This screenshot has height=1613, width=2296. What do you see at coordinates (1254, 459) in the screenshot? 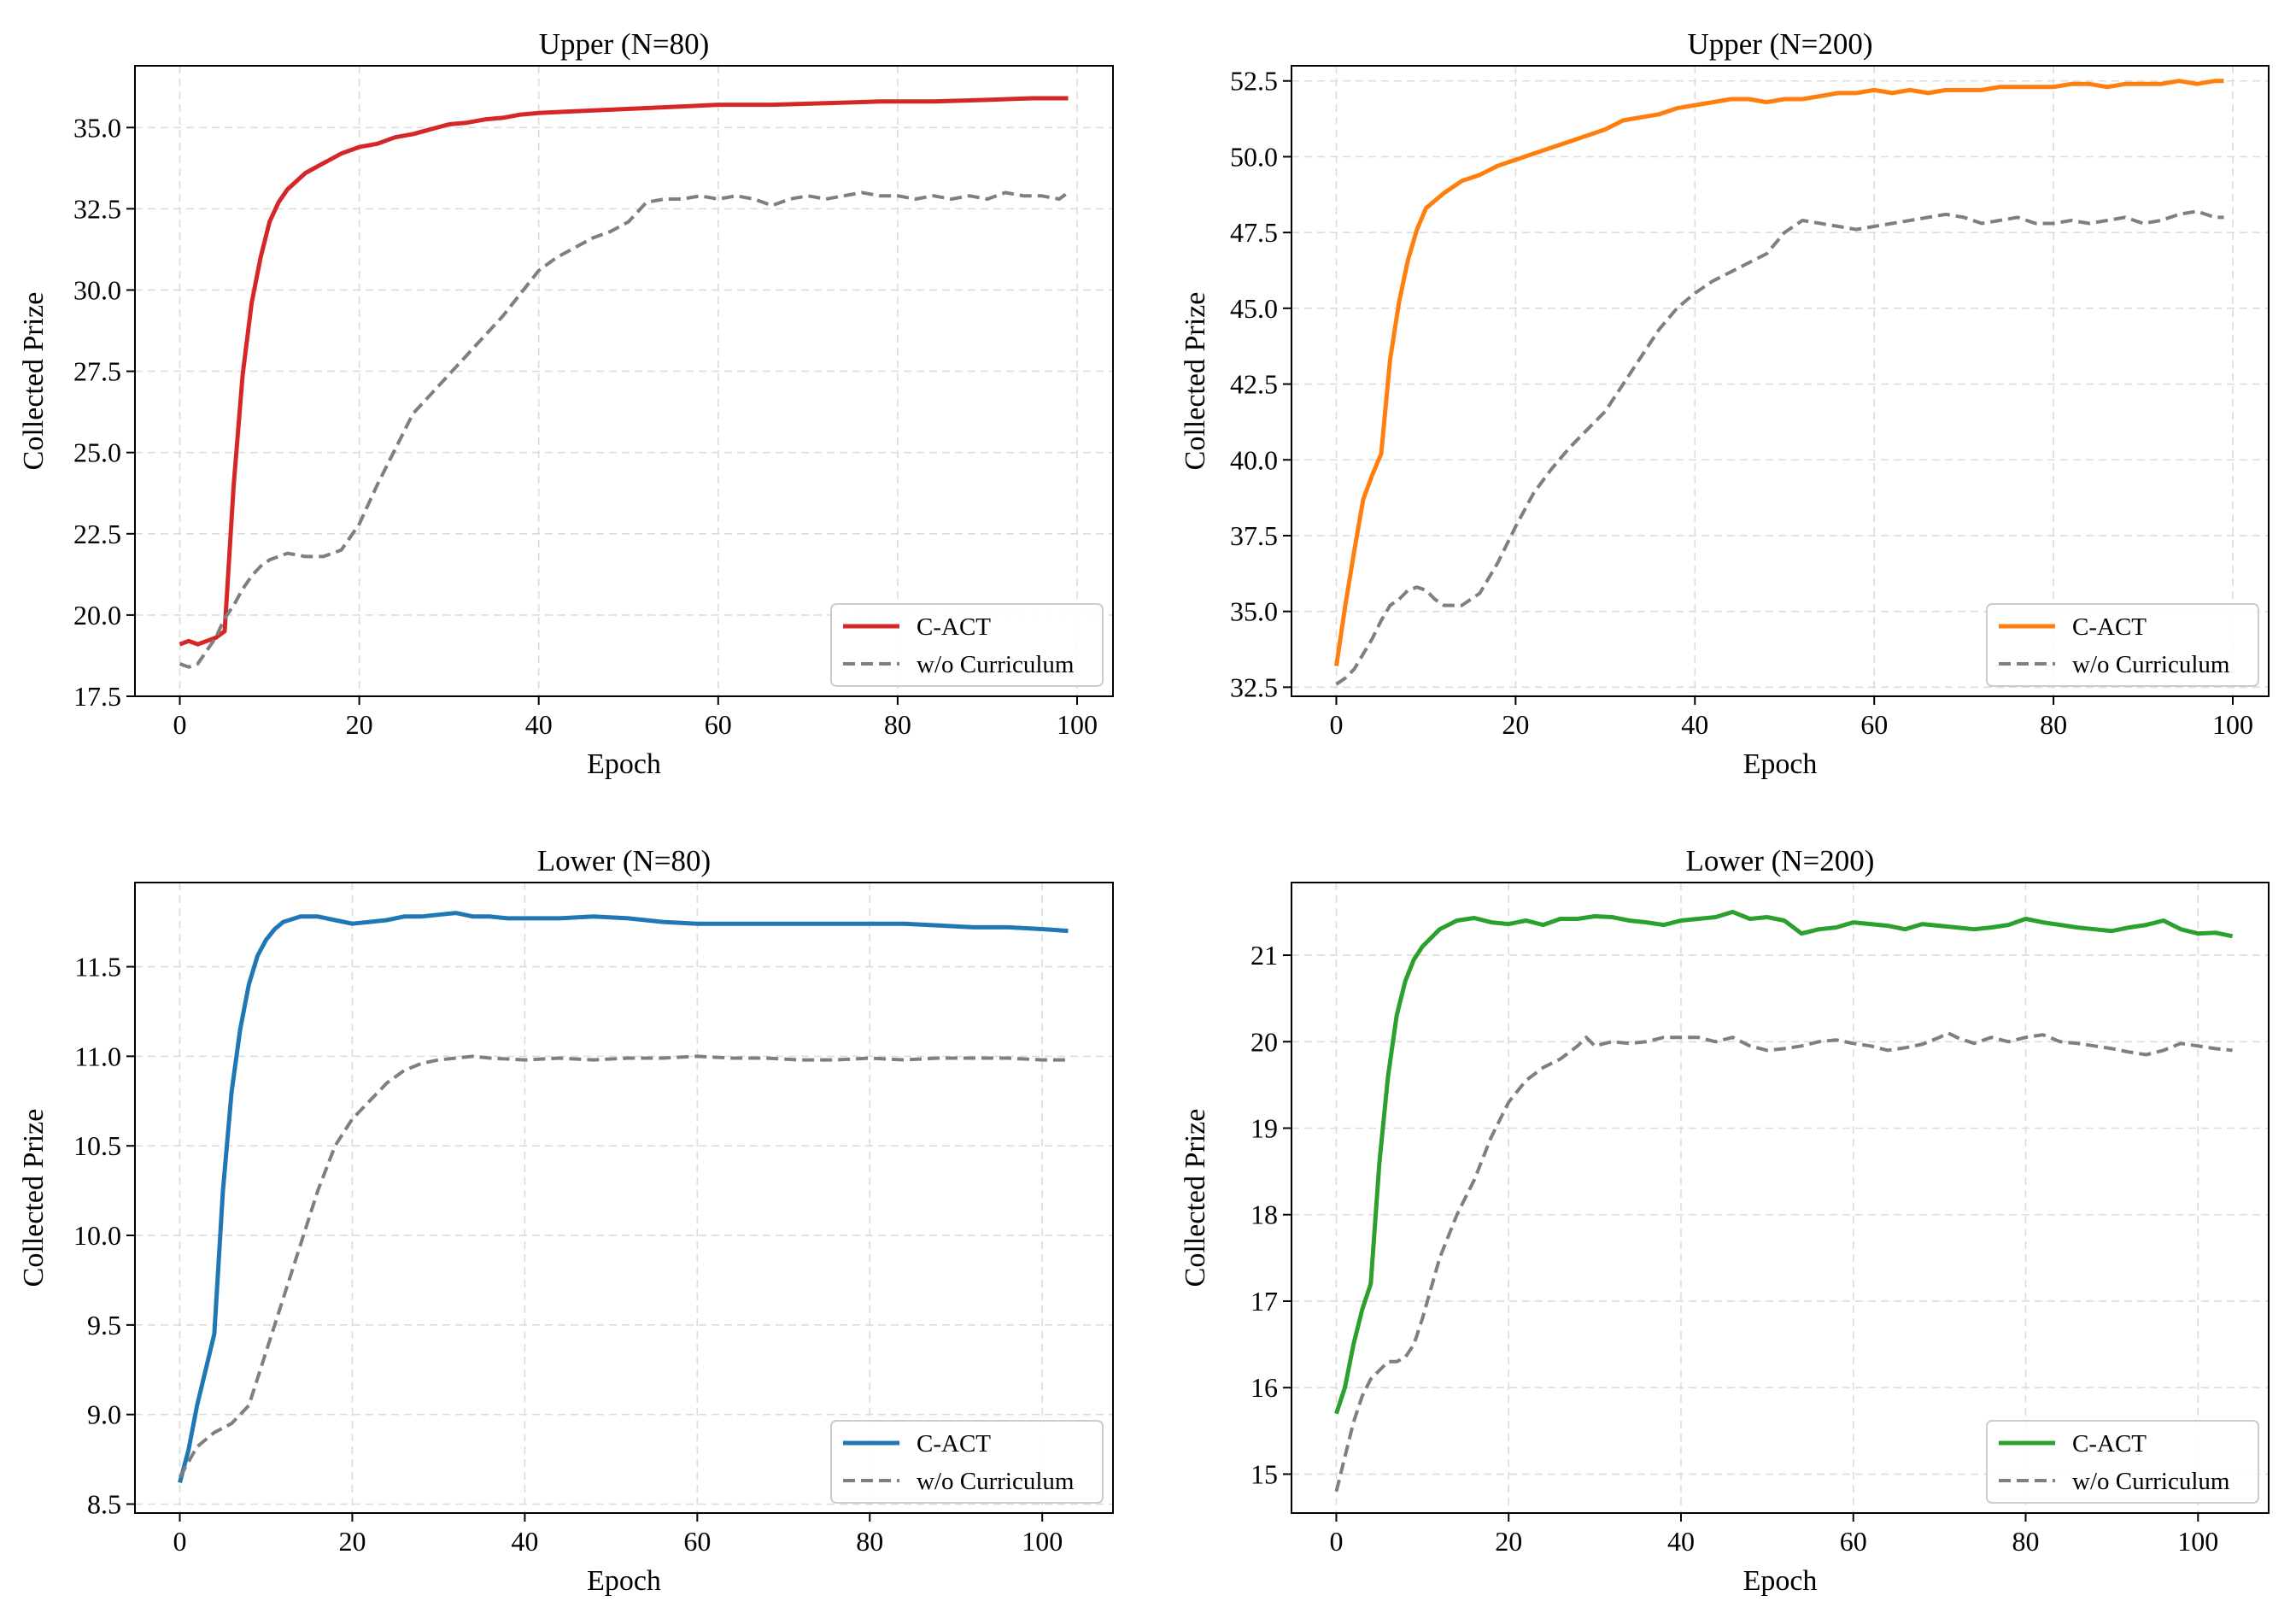
I see `y-tick-label: 40.0` at bounding box center [1254, 459].